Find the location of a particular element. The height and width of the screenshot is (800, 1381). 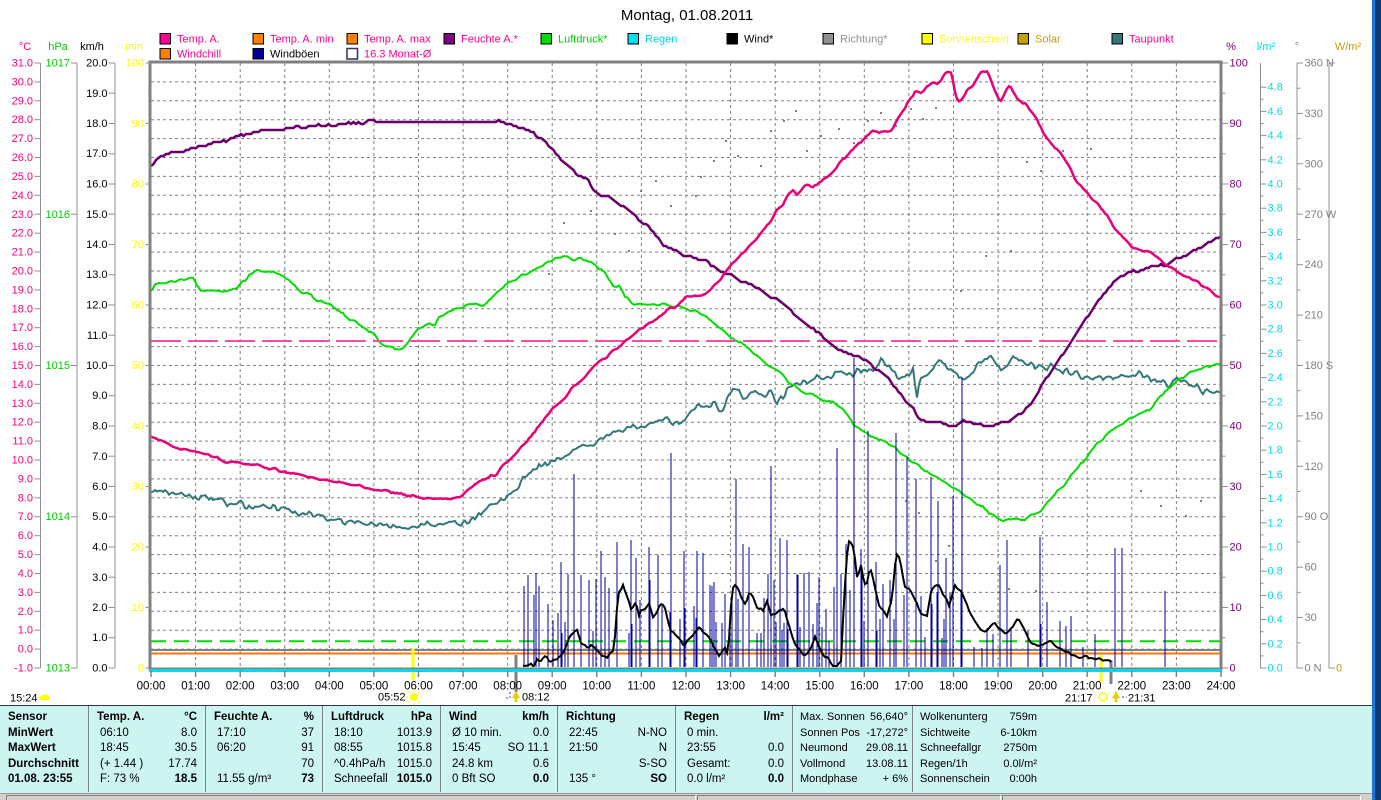

svg-text: 05:00 is located at coordinates (374, 687).